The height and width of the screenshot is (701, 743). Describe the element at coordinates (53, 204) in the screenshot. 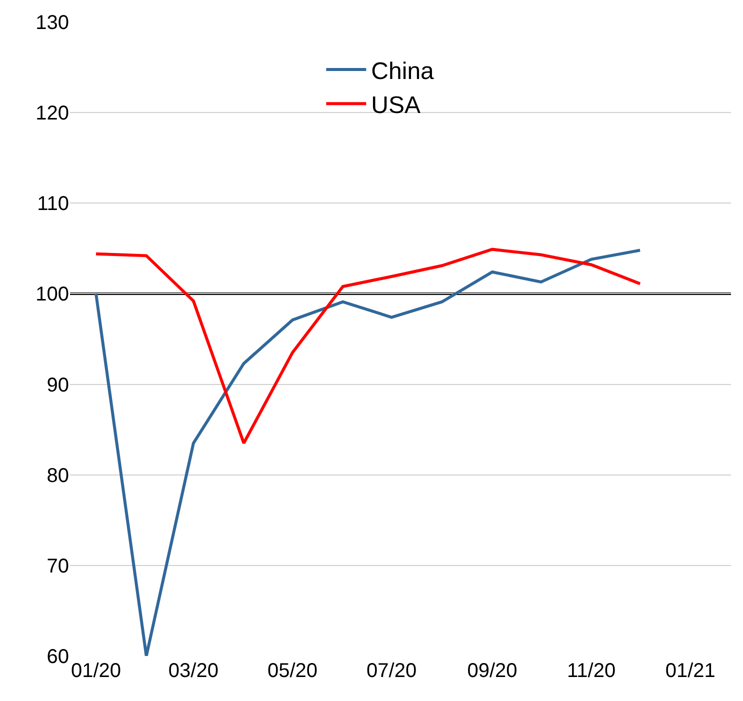

I see `y-tick-label: 110` at that location.